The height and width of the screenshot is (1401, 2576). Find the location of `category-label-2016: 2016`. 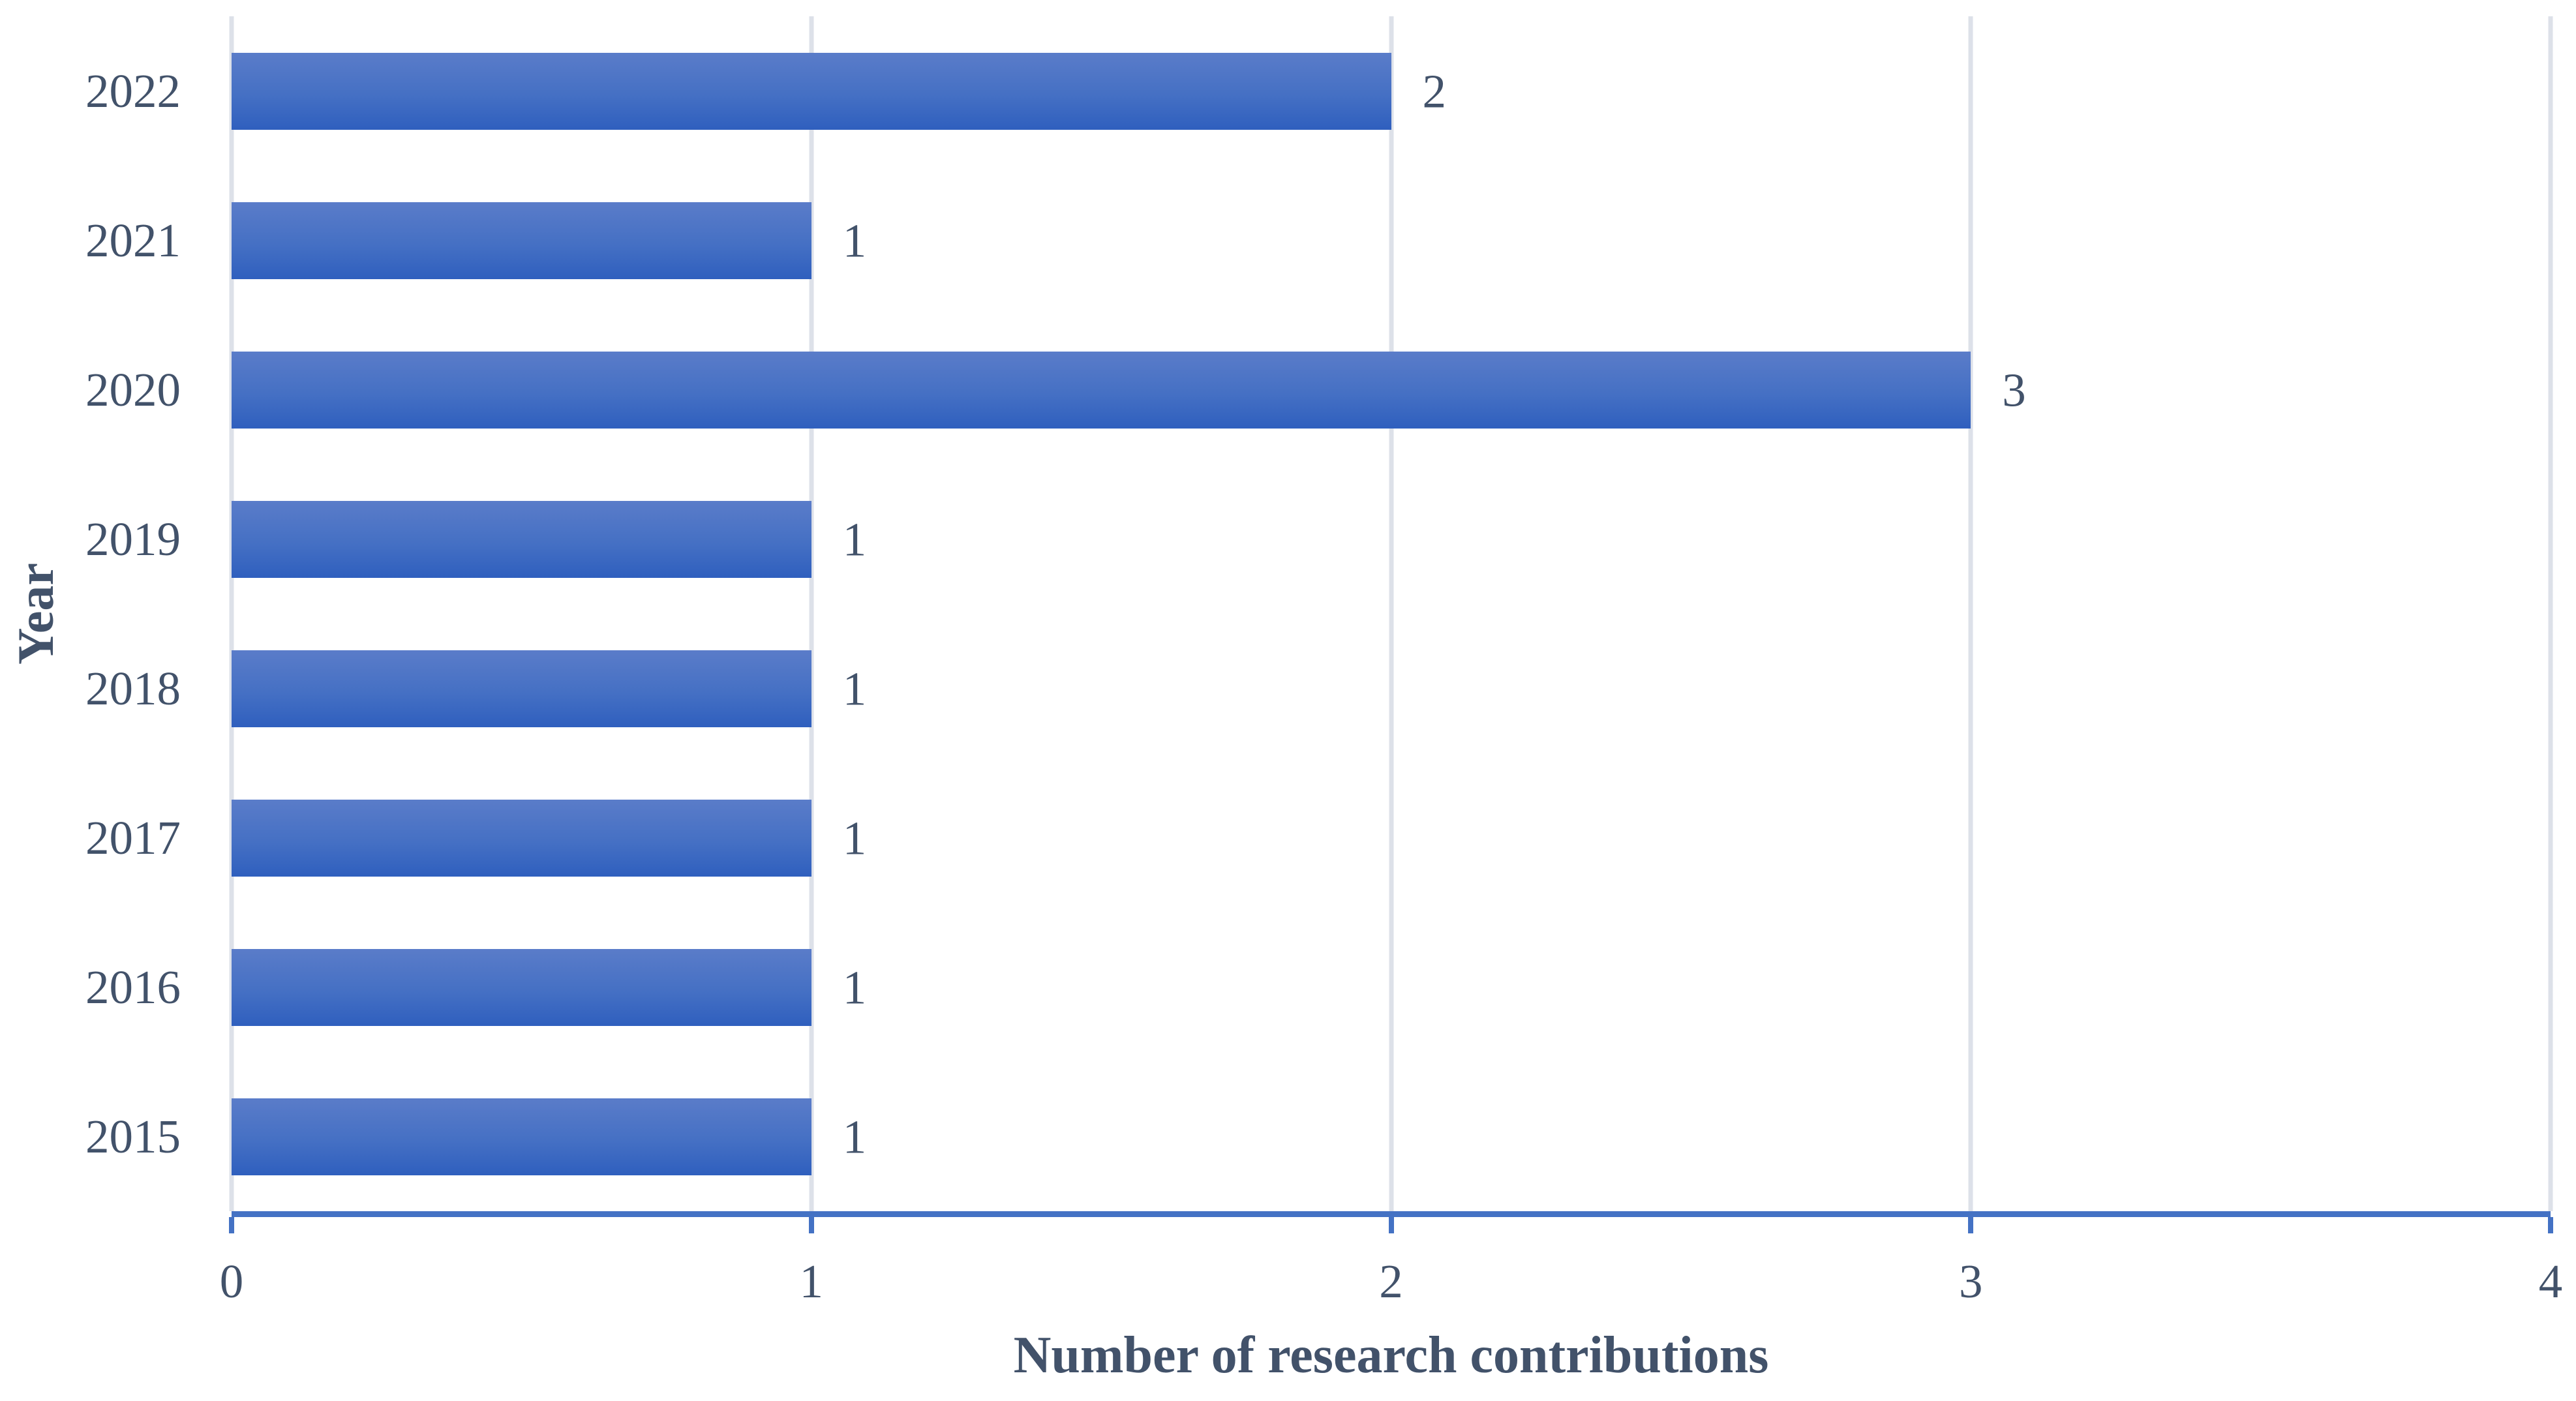

category-label-2016: 2016 is located at coordinates (133, 987).